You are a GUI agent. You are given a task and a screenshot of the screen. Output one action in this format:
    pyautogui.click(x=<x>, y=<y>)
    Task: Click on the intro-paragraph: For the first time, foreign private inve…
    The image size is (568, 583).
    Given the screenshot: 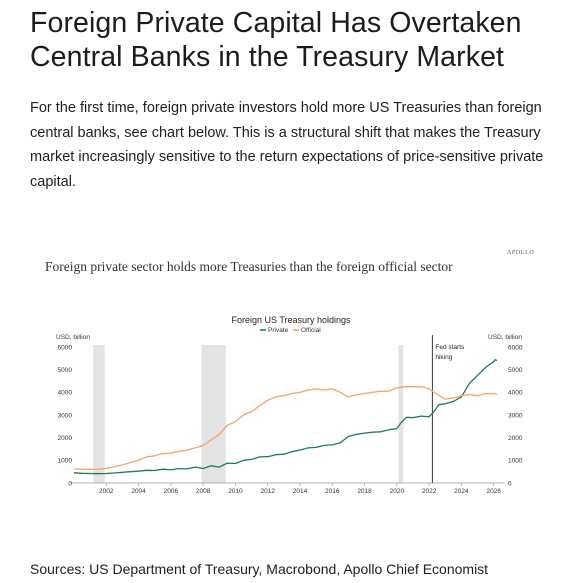 What is the action you would take?
    pyautogui.click(x=287, y=145)
    